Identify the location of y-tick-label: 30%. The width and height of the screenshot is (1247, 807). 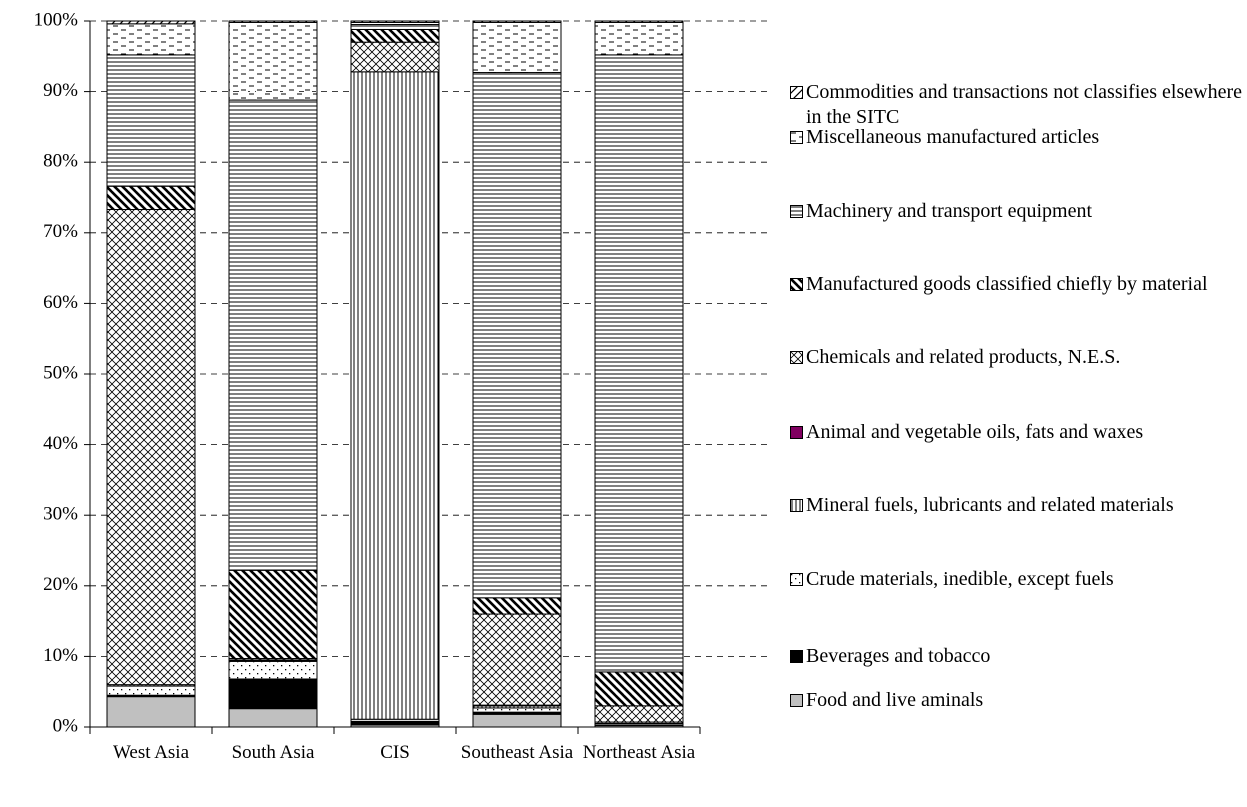
(60, 514).